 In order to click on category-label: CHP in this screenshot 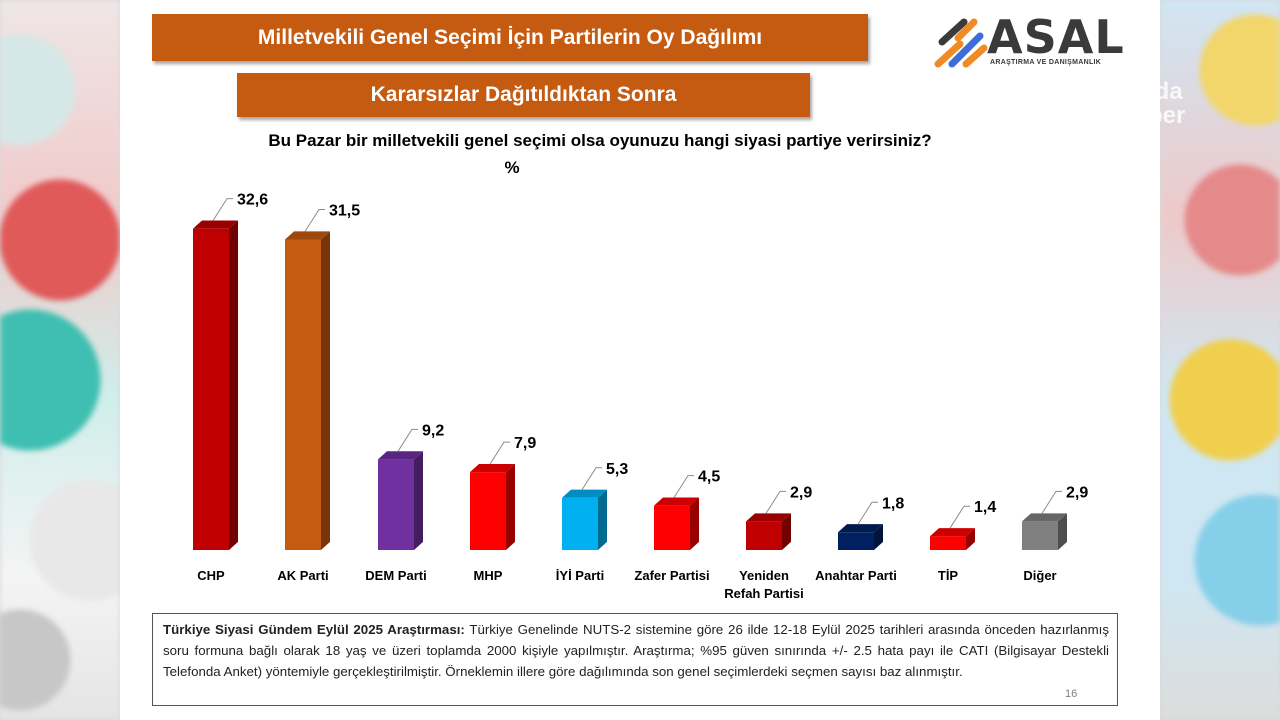, I will do `click(211, 575)`.